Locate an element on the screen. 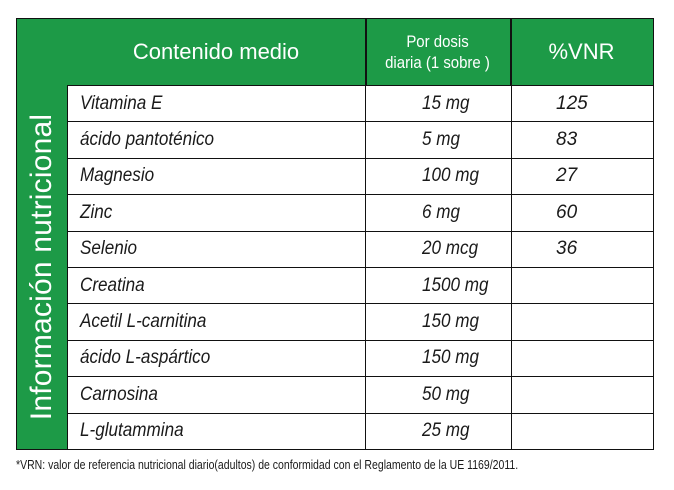 The image size is (674, 490). nutrient-name: Carnosina is located at coordinates (119, 394).